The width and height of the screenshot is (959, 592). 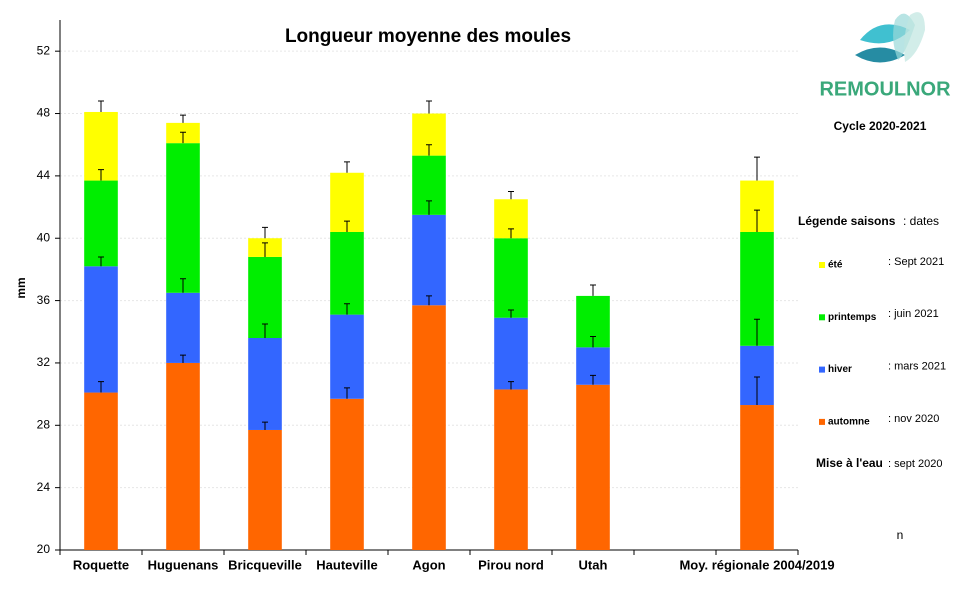 I want to click on x-tick-label: Agon, so click(x=428, y=564).